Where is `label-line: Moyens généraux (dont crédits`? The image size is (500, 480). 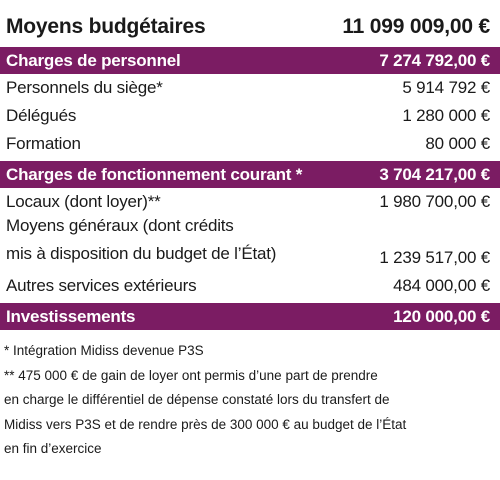
label-line: Moyens généraux (dont crédits is located at coordinates (120, 225).